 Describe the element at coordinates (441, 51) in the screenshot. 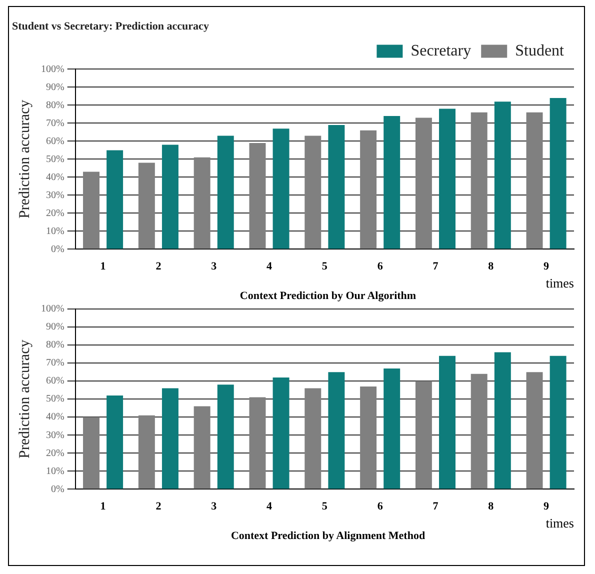

I see `legend-label: Secretary` at that location.